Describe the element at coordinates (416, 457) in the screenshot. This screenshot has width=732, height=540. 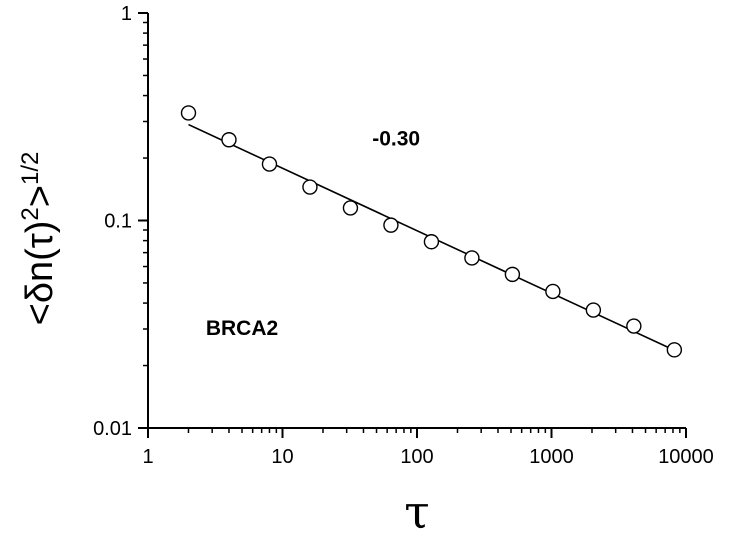
I see `x-tick-label: 100` at that location.